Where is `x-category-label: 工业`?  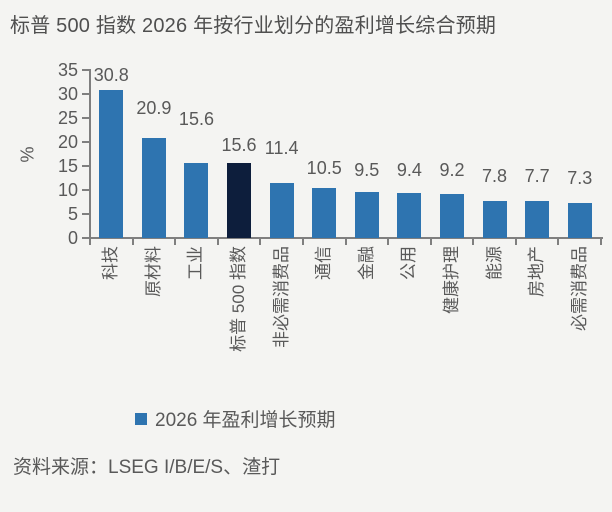
x-category-label: 工业 is located at coordinates (203, 263).